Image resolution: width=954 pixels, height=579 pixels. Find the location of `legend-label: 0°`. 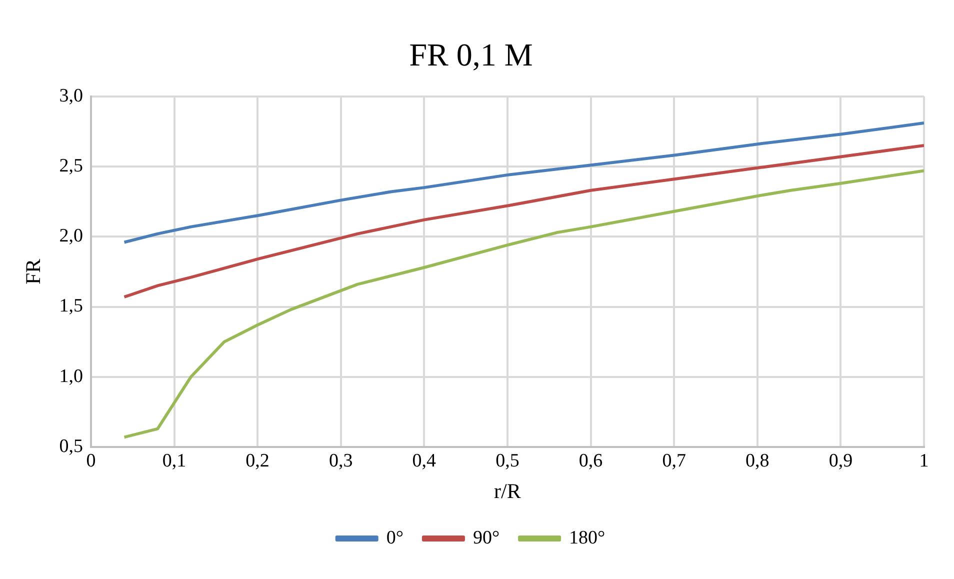

legend-label: 0° is located at coordinates (395, 537).